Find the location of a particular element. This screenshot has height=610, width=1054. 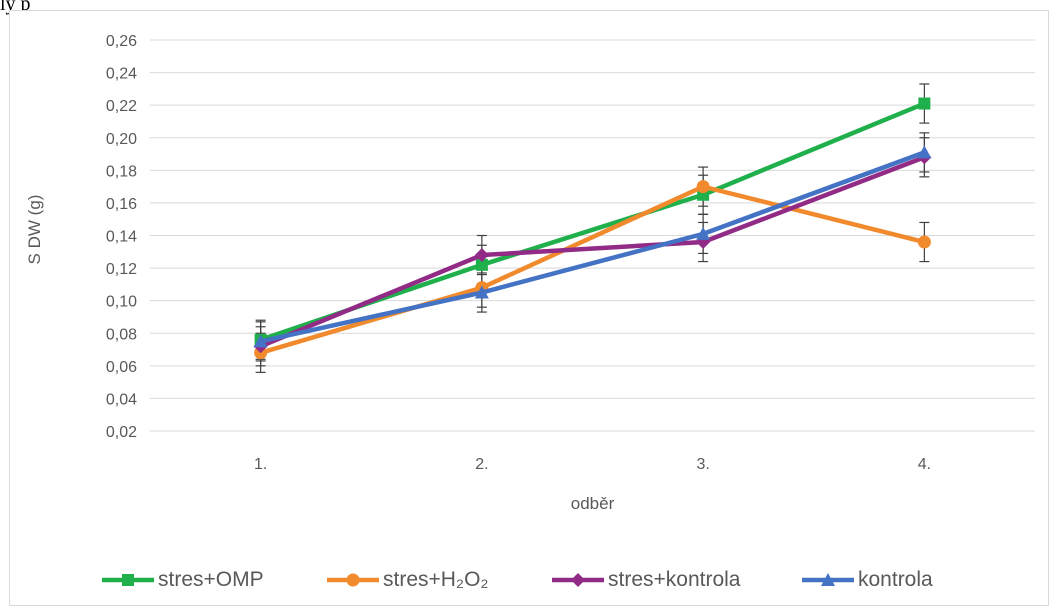

legend-item: kontrola is located at coordinates (866, 580).